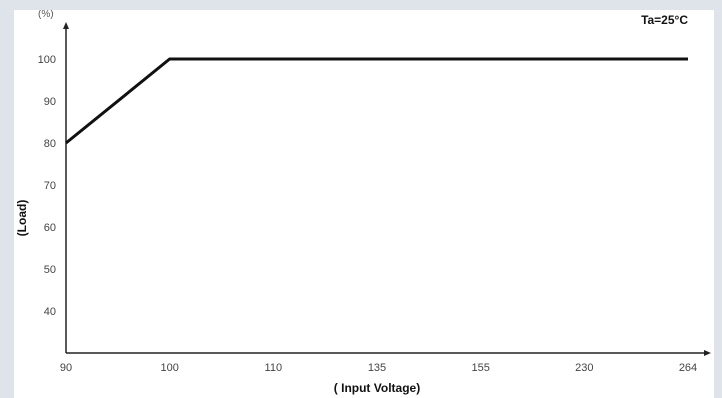  What do you see at coordinates (50, 186) in the screenshot?
I see `y-tick-label: 70` at bounding box center [50, 186].